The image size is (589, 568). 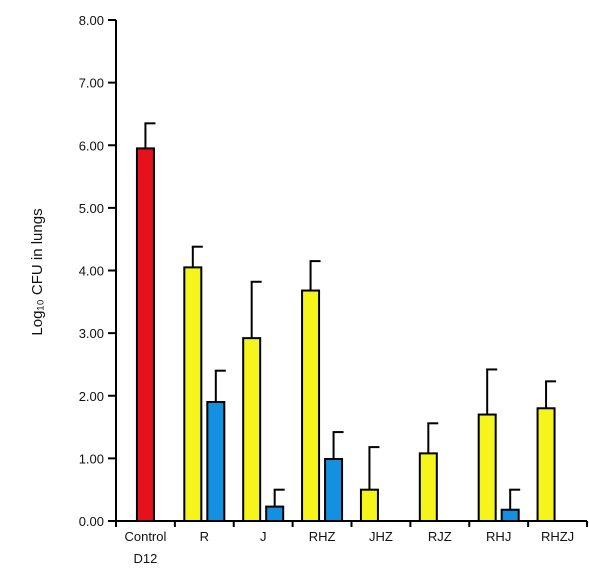 I want to click on y-tick-label-8: 8.00, so click(x=91, y=20).